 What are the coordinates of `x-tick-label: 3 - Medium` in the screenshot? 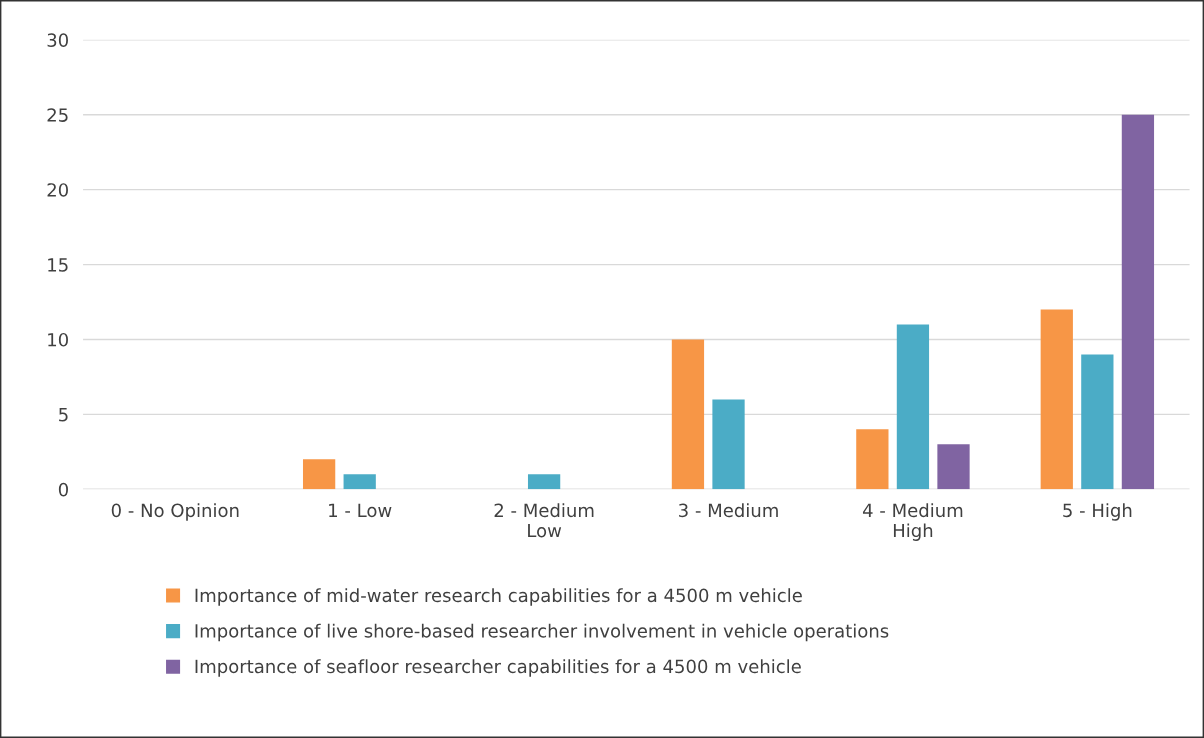 It's located at (728, 510).